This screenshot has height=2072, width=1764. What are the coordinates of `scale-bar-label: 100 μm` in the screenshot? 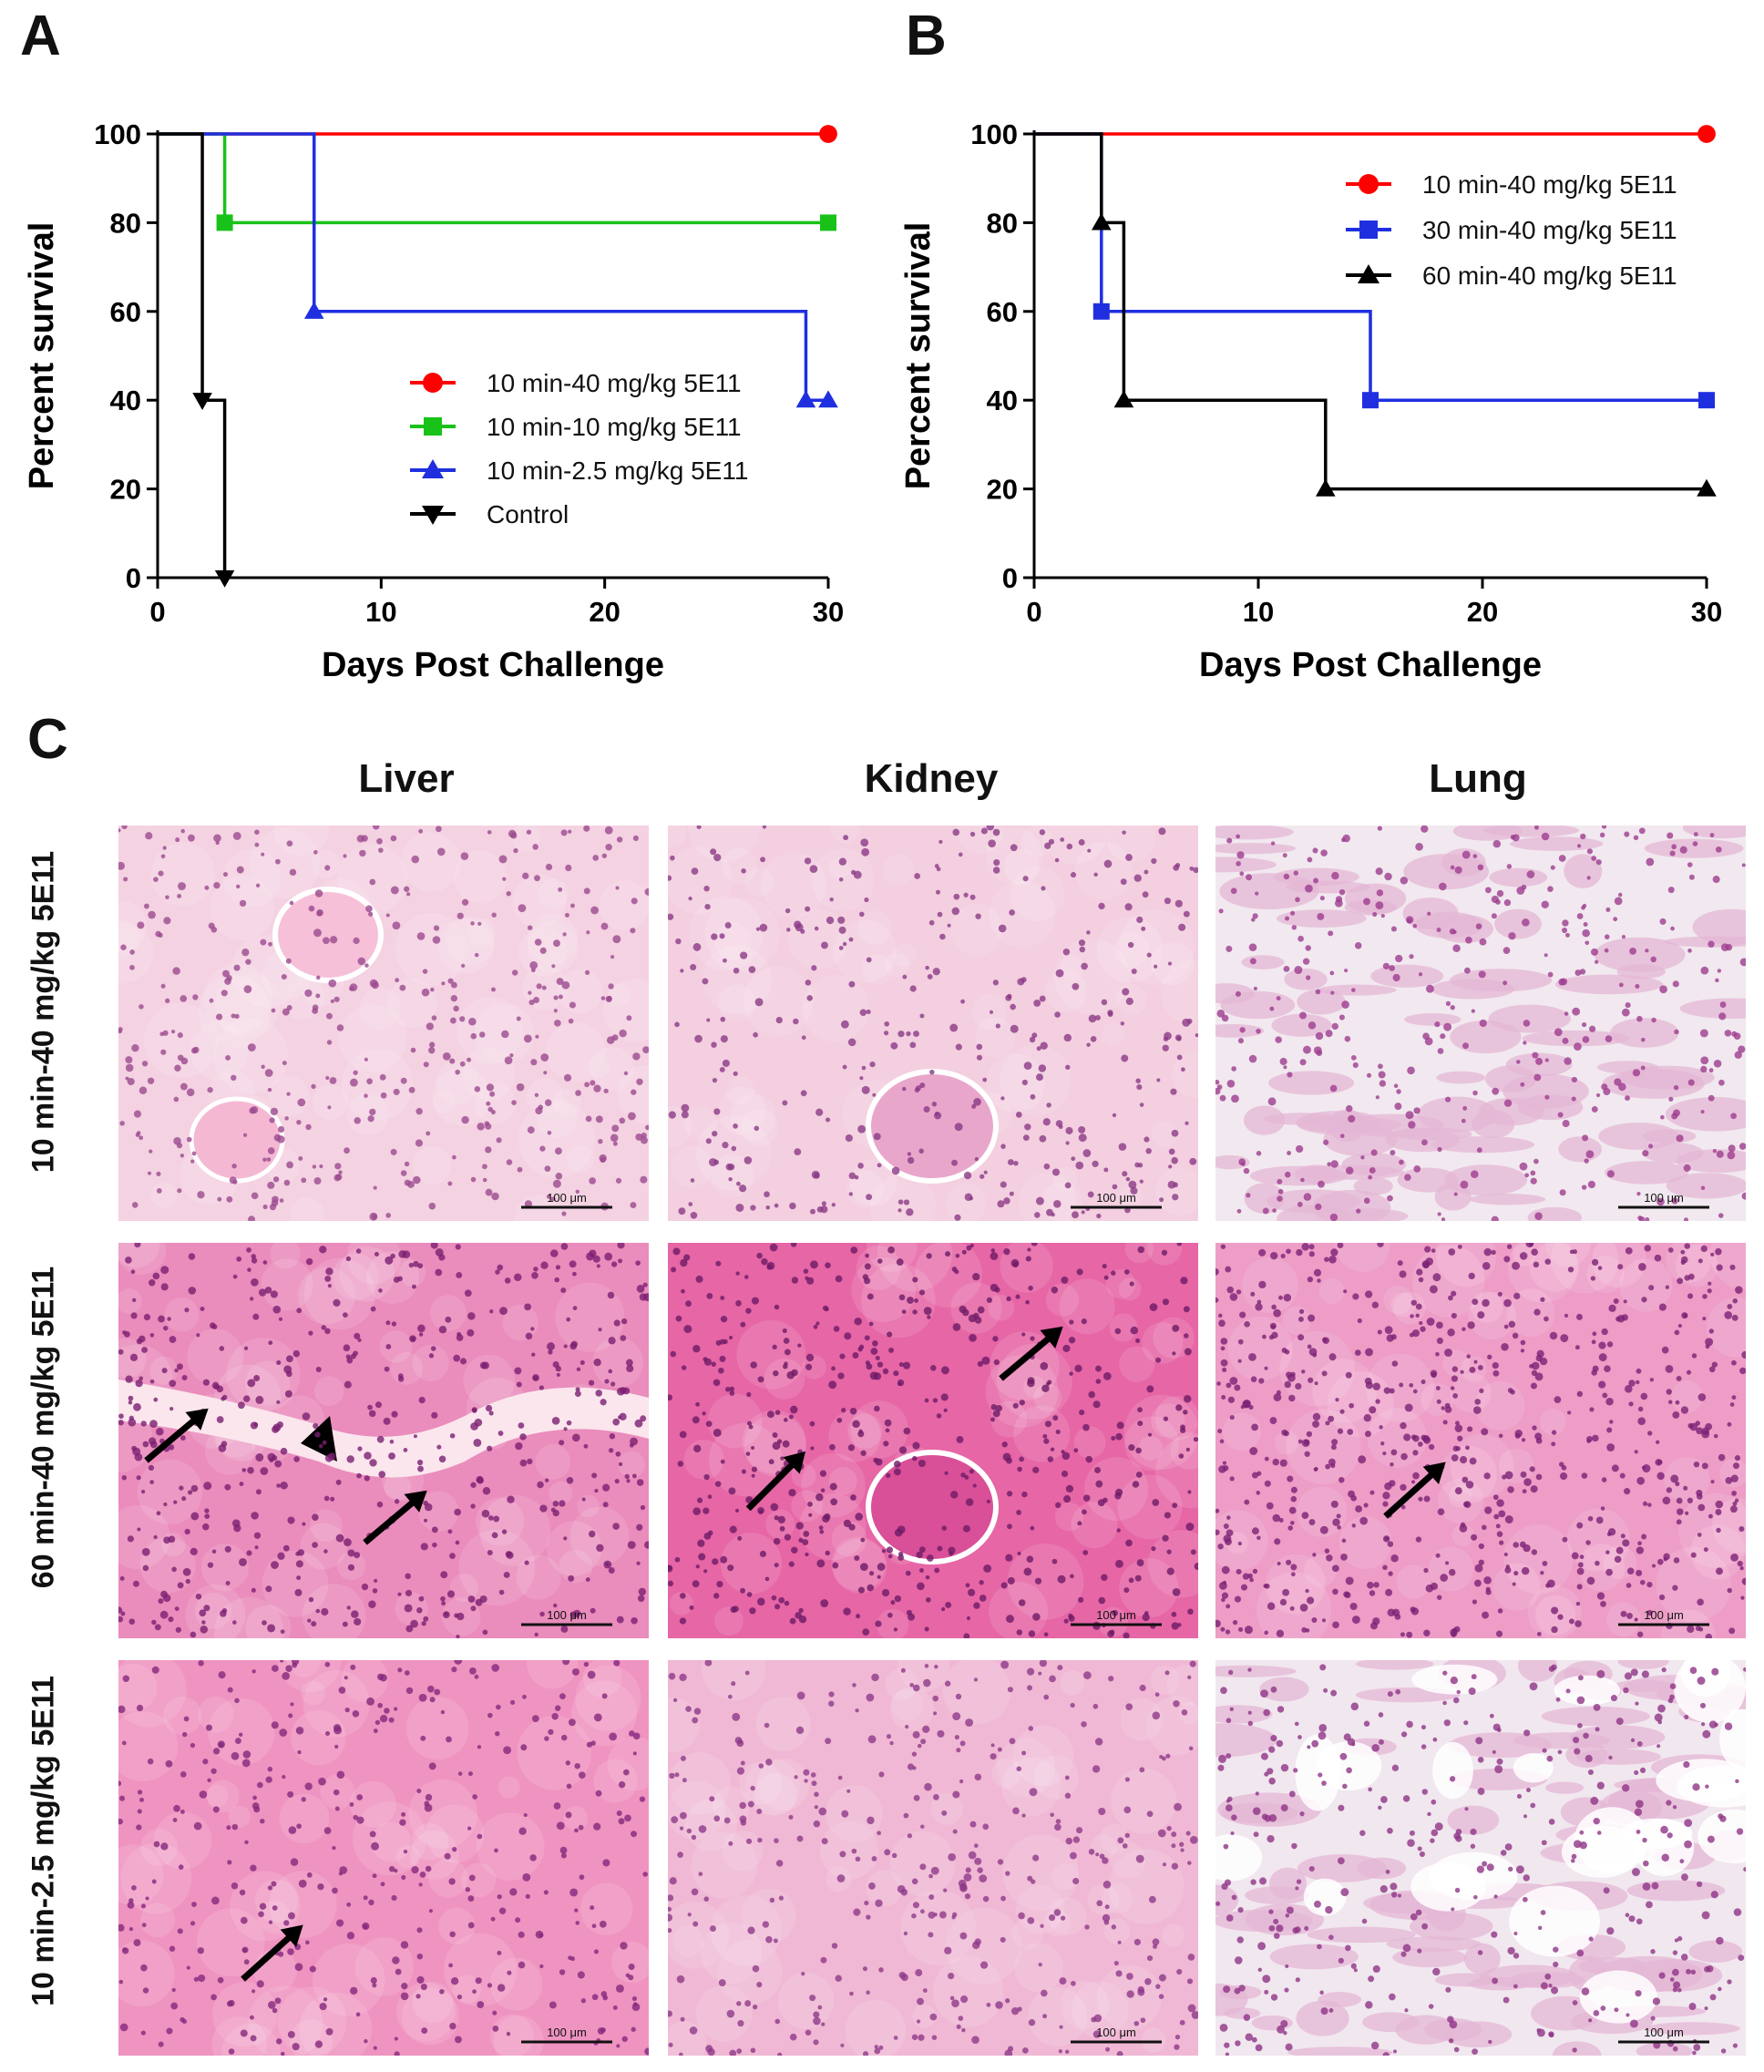 It's located at (1116, 2032).